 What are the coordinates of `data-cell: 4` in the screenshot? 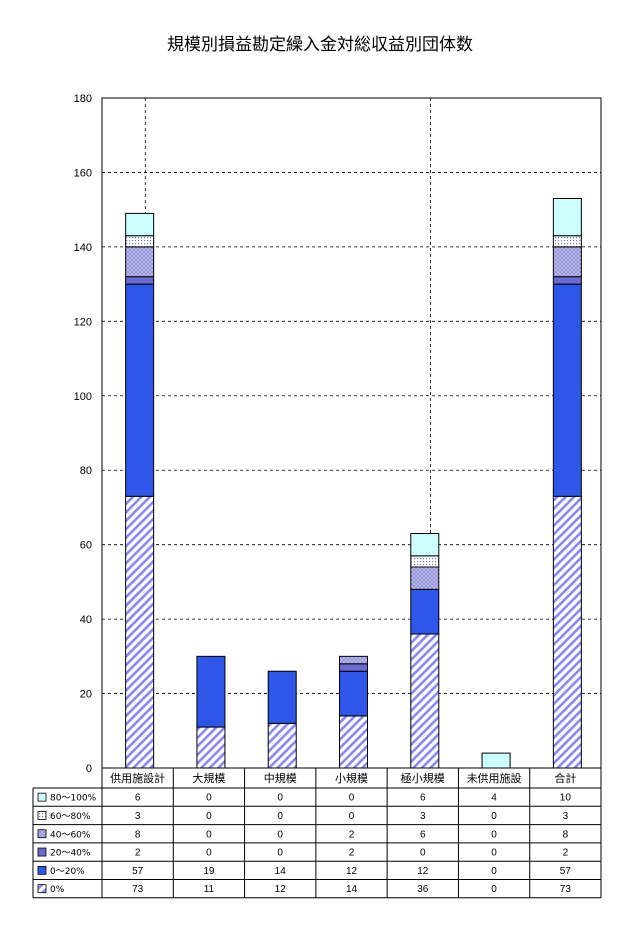 It's located at (494, 798).